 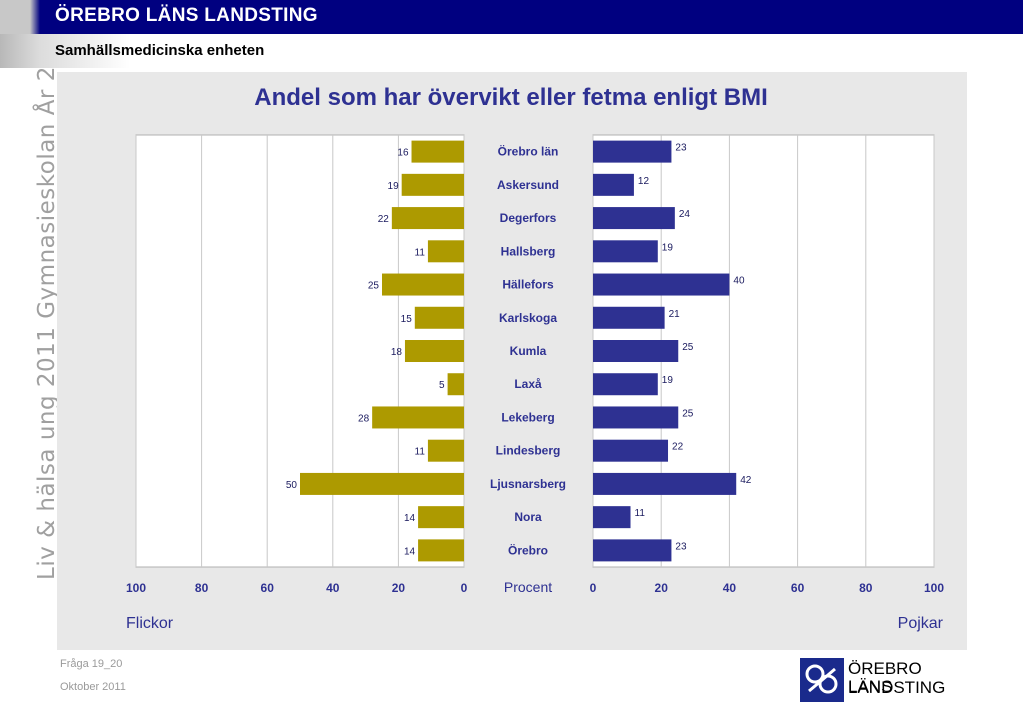 What do you see at coordinates (528, 185) in the screenshot?
I see `category-label: Askersund` at bounding box center [528, 185].